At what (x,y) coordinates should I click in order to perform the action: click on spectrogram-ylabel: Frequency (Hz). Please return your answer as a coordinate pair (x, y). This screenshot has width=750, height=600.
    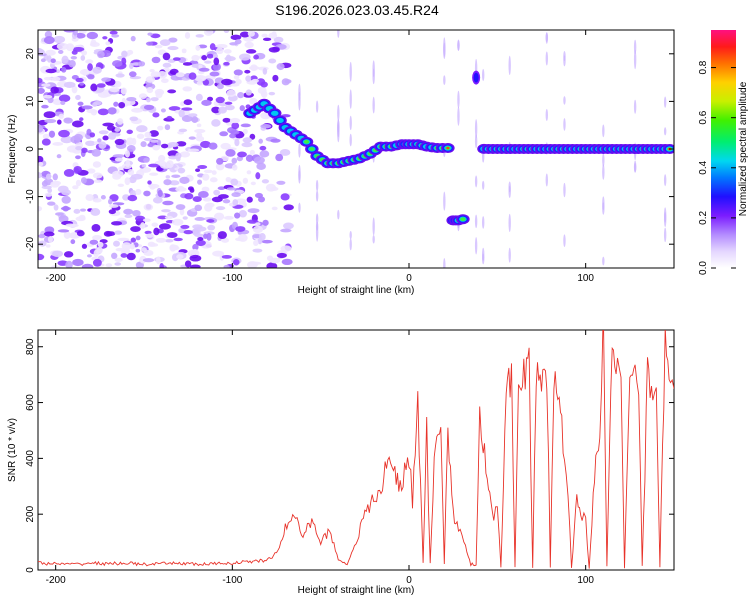
    Looking at the image, I should click on (12, 149).